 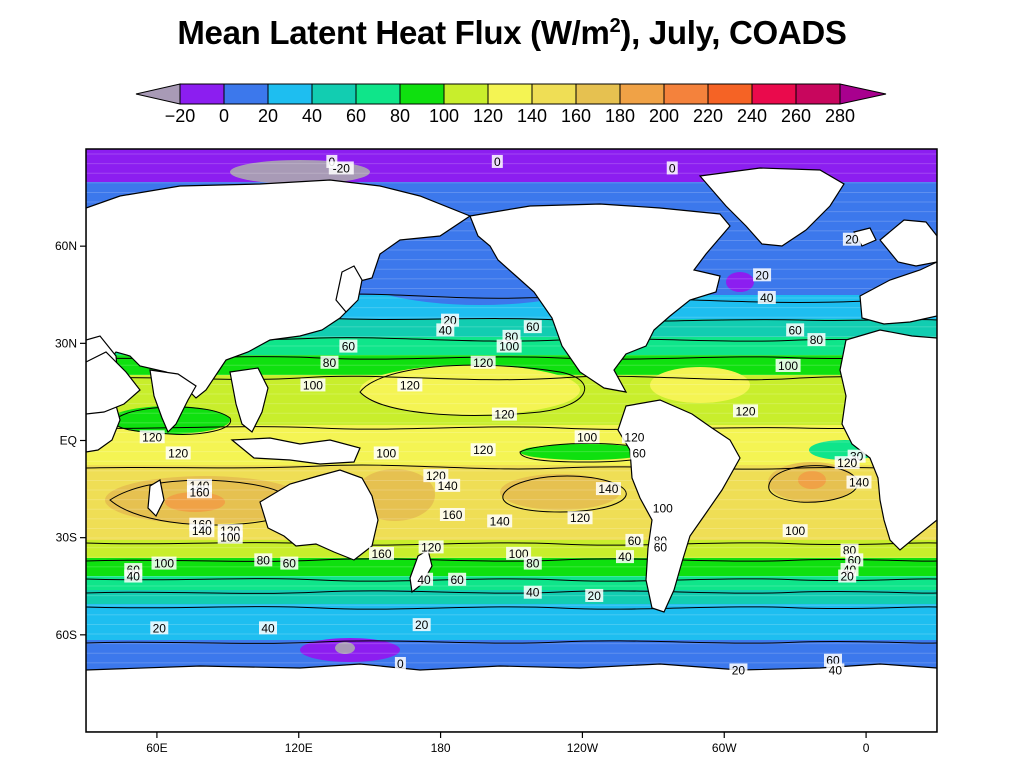 I want to click on colorbar-tick-label: 80, so click(x=400, y=116).